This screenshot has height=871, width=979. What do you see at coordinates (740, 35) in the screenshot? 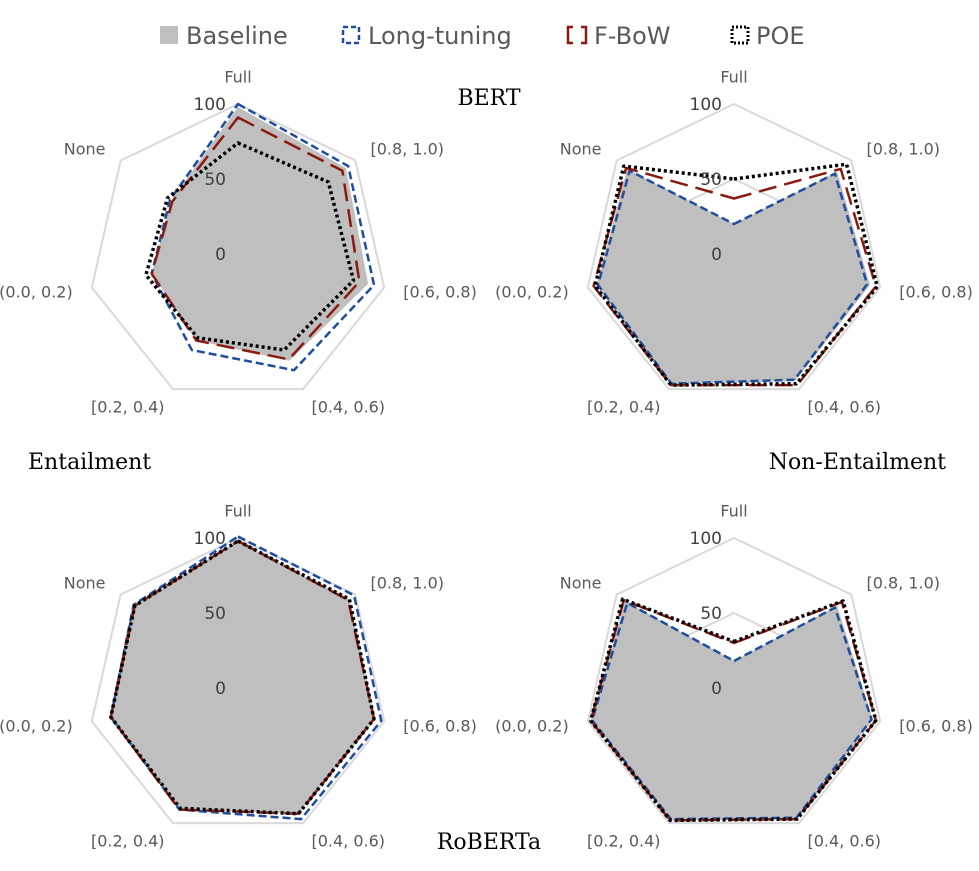
I see `legend-swatch-poe` at bounding box center [740, 35].